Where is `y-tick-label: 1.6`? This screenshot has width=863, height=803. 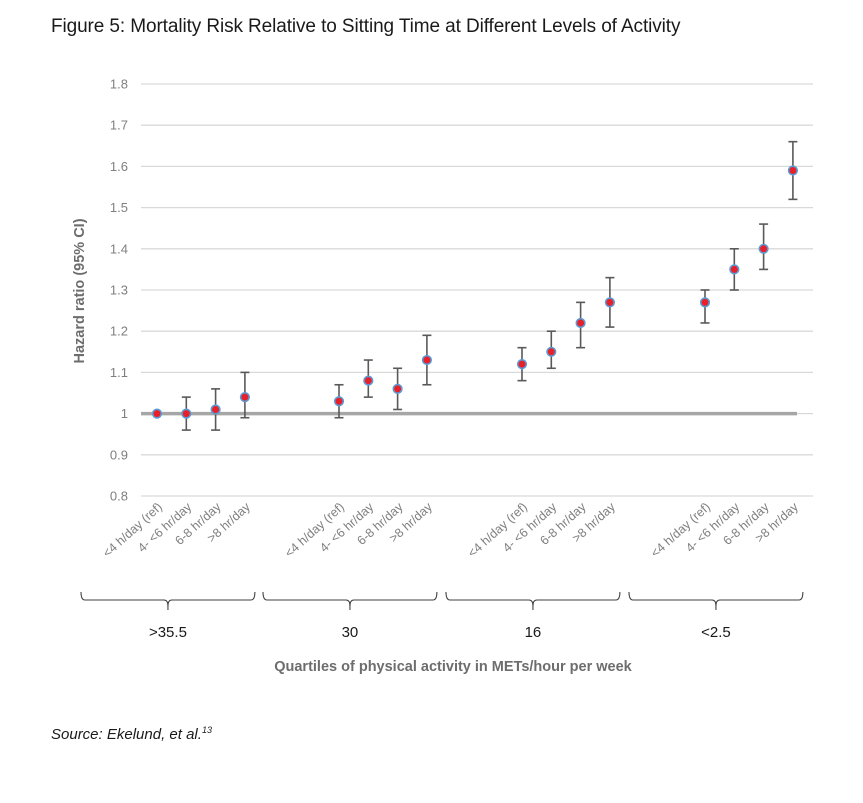 y-tick-label: 1.6 is located at coordinates (119, 166).